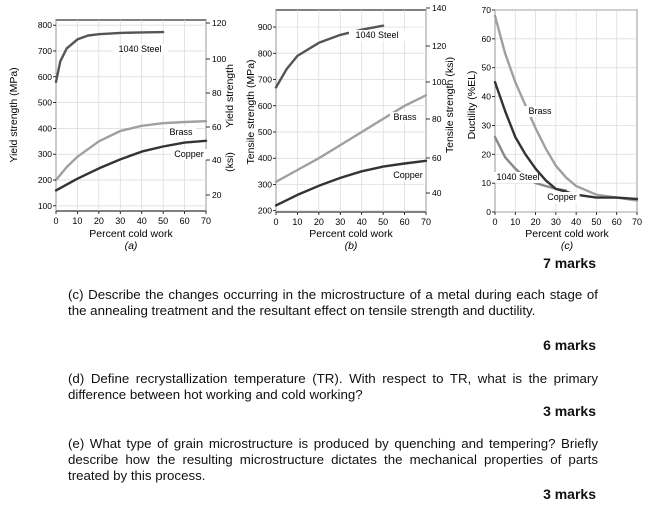  What do you see at coordinates (351, 246) in the screenshot?
I see `chart-b-caption: (b)` at bounding box center [351, 246].